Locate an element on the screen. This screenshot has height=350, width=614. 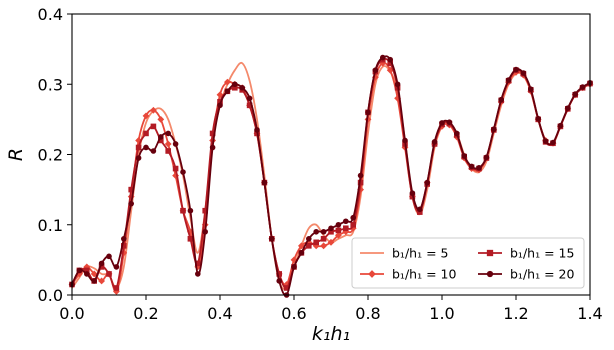
x-tick-label: 1.0 is located at coordinates (441, 313).